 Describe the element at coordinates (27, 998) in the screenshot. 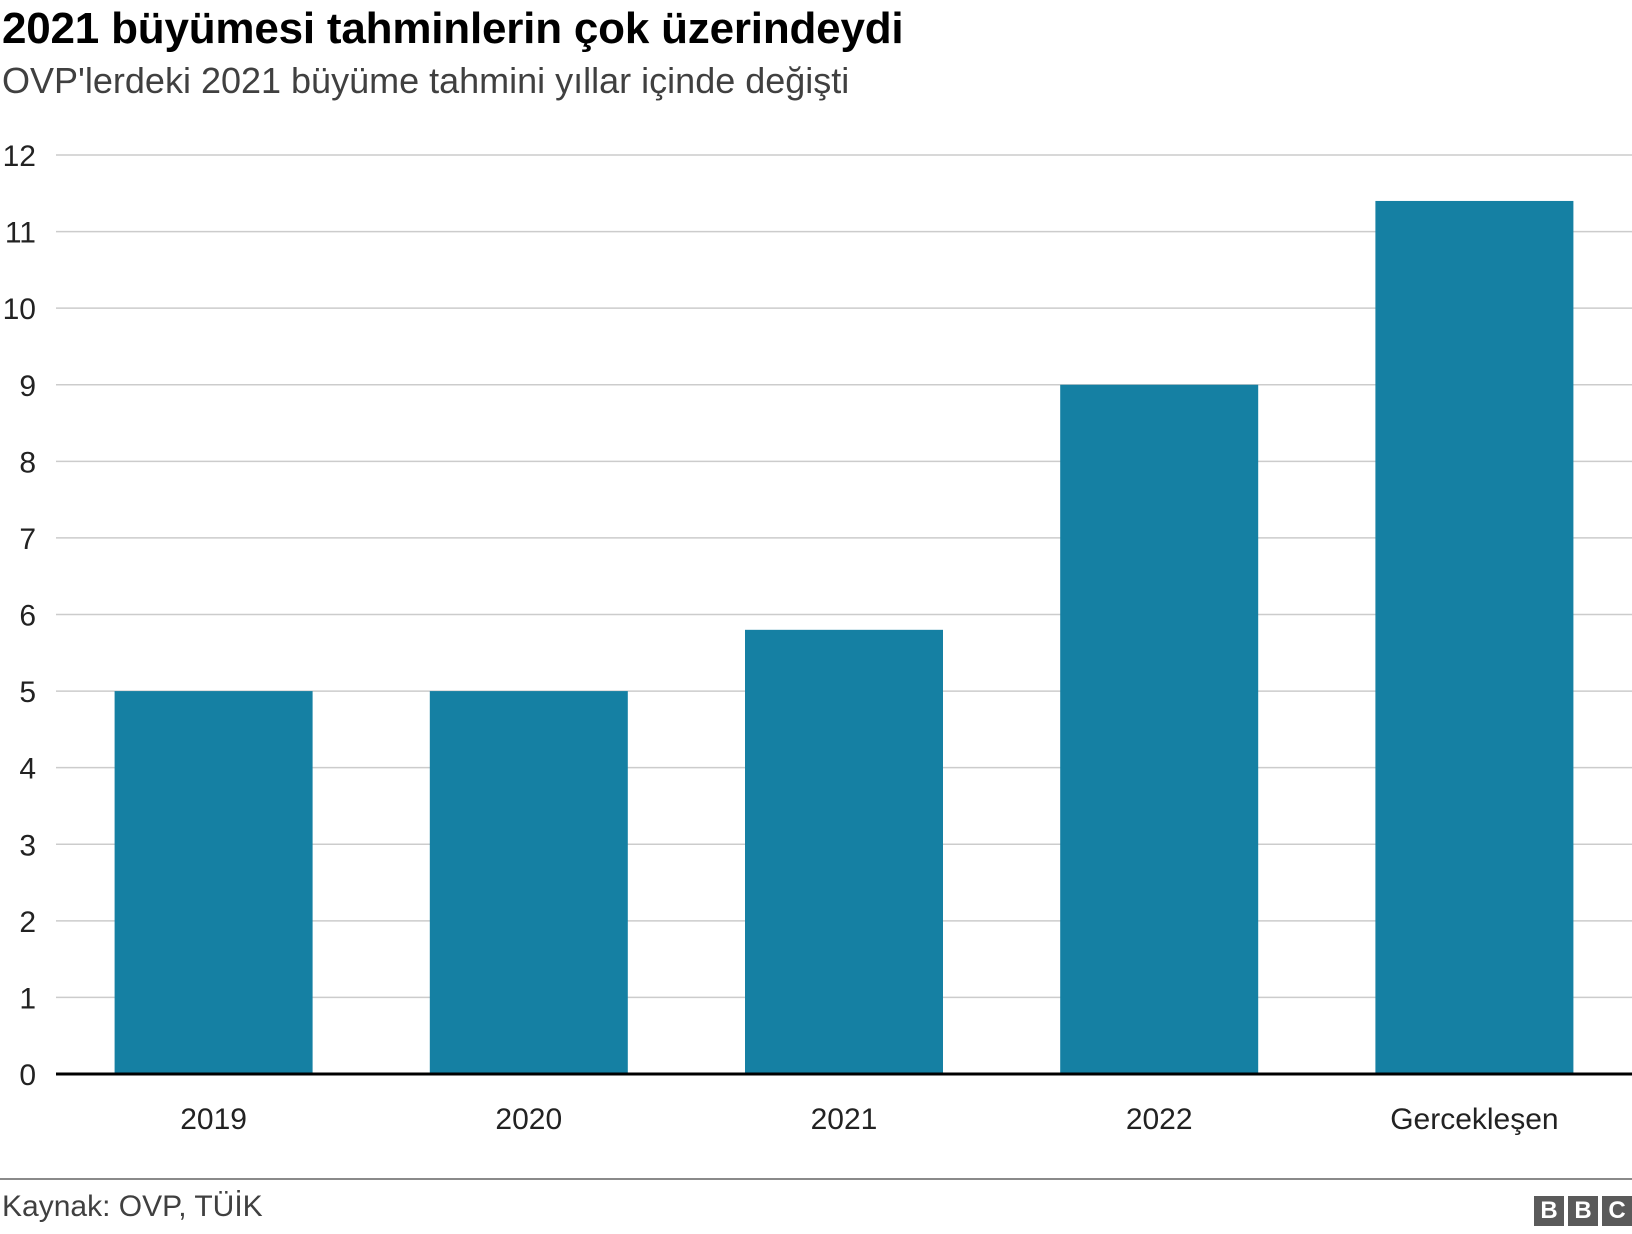

I see `y-tick-label: 1` at that location.